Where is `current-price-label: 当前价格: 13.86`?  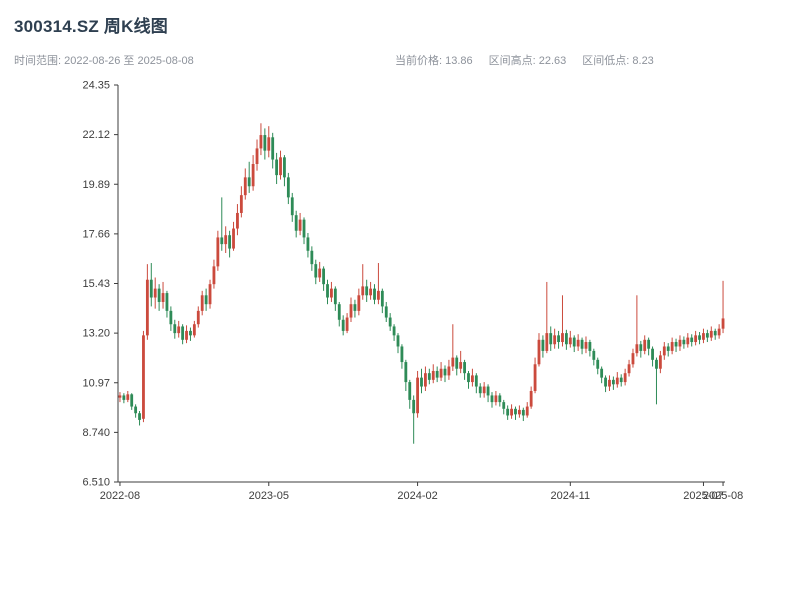
current-price-label: 当前价格: 13.86 is located at coordinates (434, 61).